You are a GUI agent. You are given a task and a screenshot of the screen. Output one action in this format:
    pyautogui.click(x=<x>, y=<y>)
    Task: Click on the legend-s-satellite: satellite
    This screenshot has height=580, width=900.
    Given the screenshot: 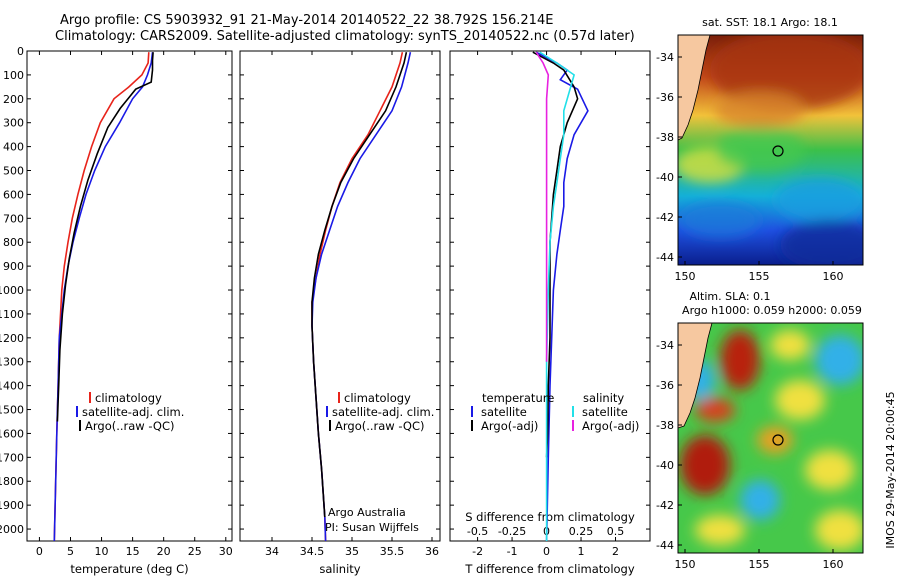 What is the action you would take?
    pyautogui.click(x=605, y=412)
    